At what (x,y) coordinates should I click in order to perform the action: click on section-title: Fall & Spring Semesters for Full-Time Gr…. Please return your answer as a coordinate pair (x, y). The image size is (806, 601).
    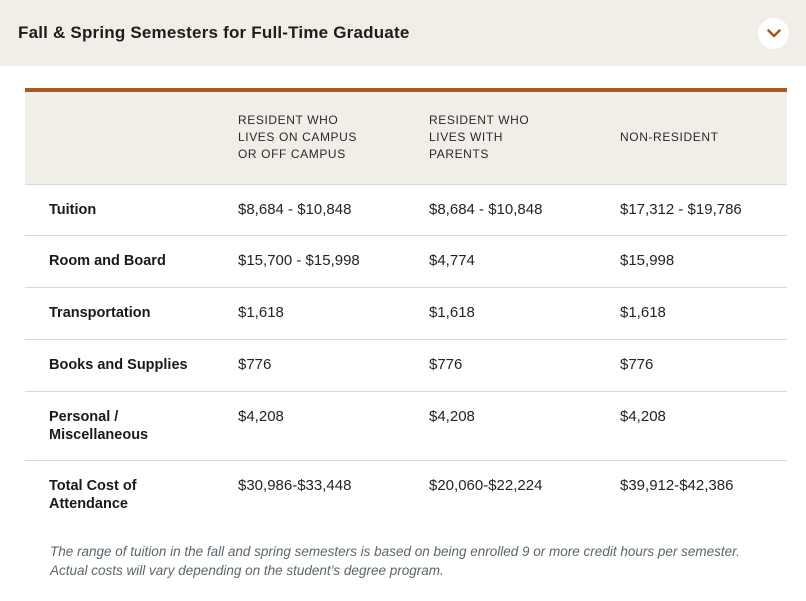
    Looking at the image, I should click on (214, 32).